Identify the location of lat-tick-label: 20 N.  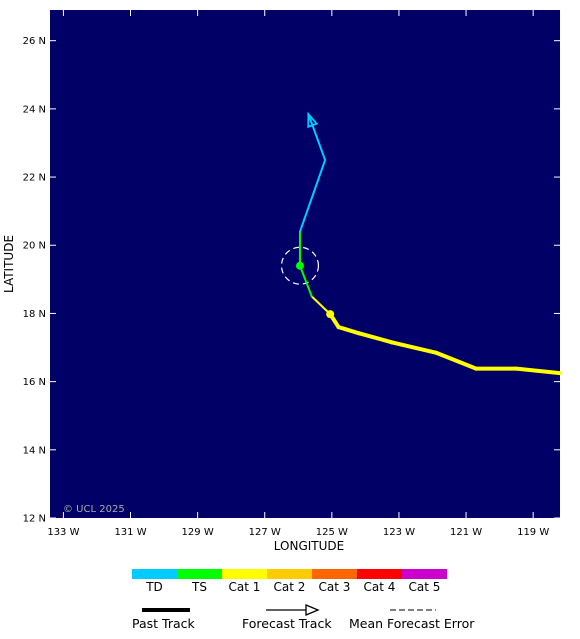
(34, 246).